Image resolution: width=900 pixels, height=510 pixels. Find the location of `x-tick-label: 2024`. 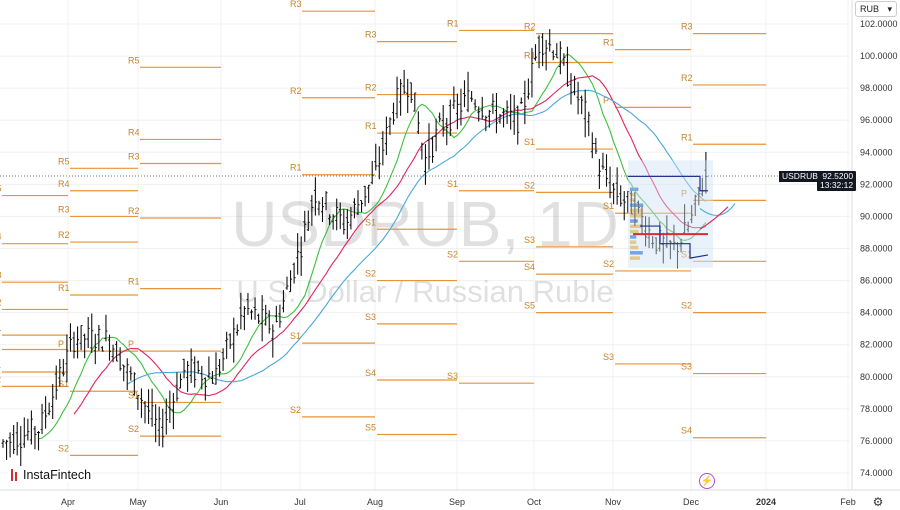

x-tick-label: 2024 is located at coordinates (766, 502).